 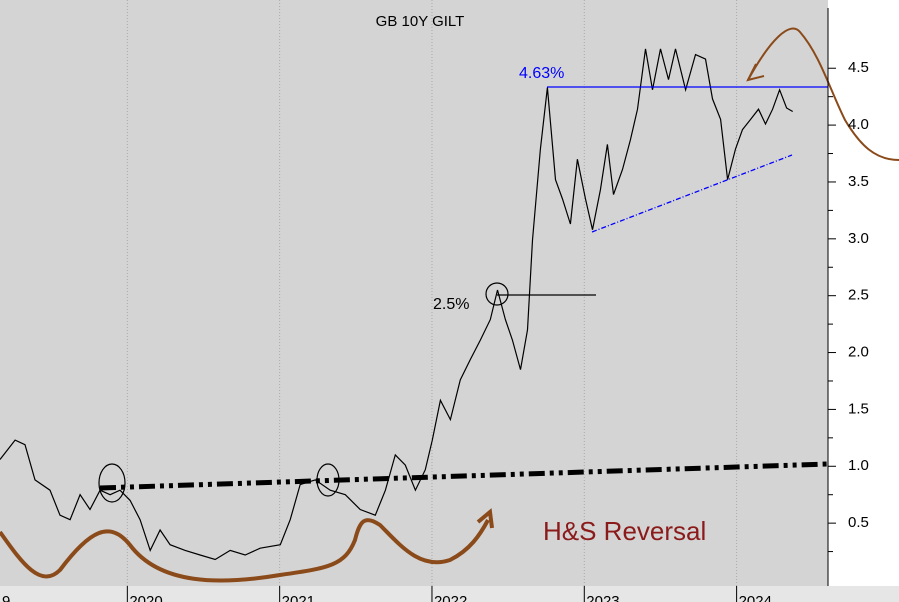 What do you see at coordinates (145, 597) in the screenshot?
I see `x-tick-label: 2020` at bounding box center [145, 597].